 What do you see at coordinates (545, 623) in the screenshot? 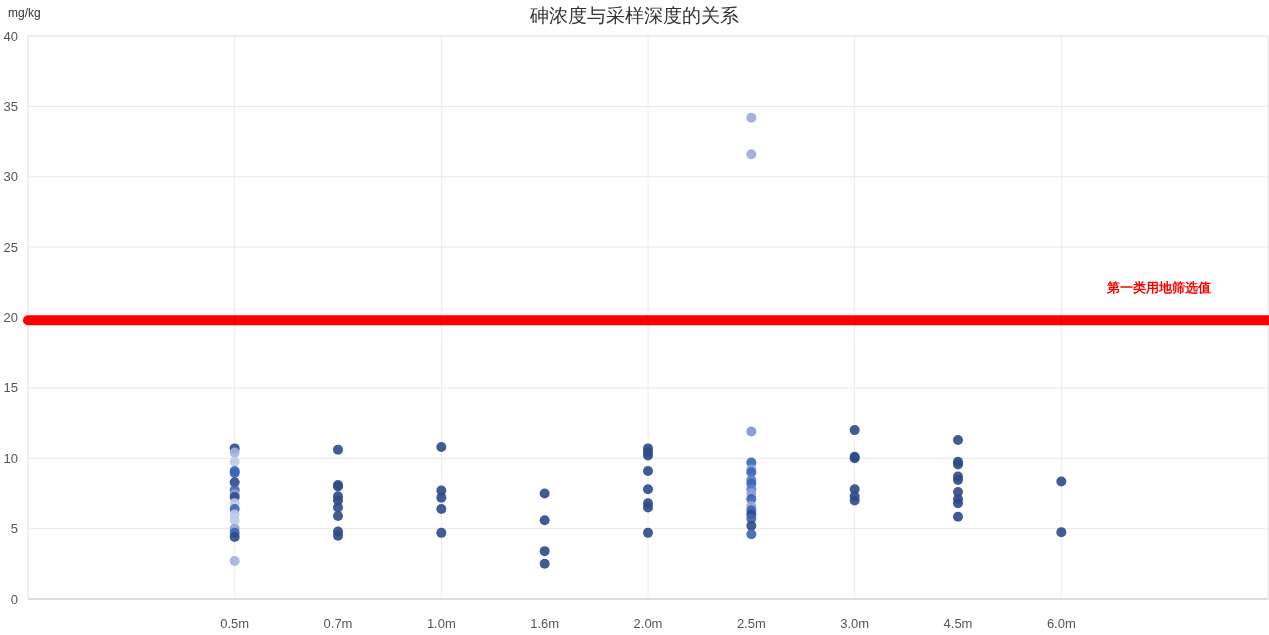
I see `x-tick-label: 1.6m` at bounding box center [545, 623].